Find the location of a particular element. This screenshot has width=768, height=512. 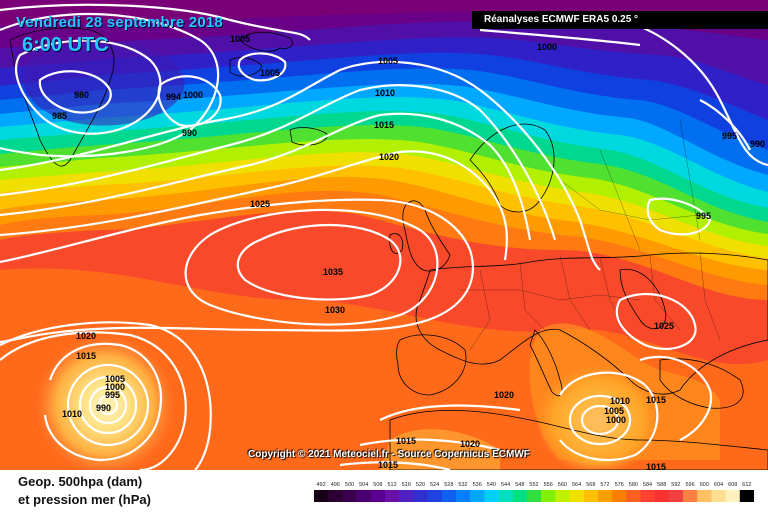

isobar-label-1005-greenland-east: 1005 is located at coordinates (270, 73).